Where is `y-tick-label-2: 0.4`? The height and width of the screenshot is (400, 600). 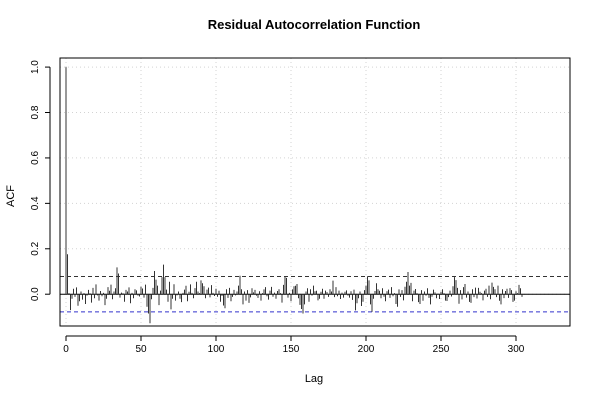
y-tick-label-2: 0.4 is located at coordinates (35, 203).